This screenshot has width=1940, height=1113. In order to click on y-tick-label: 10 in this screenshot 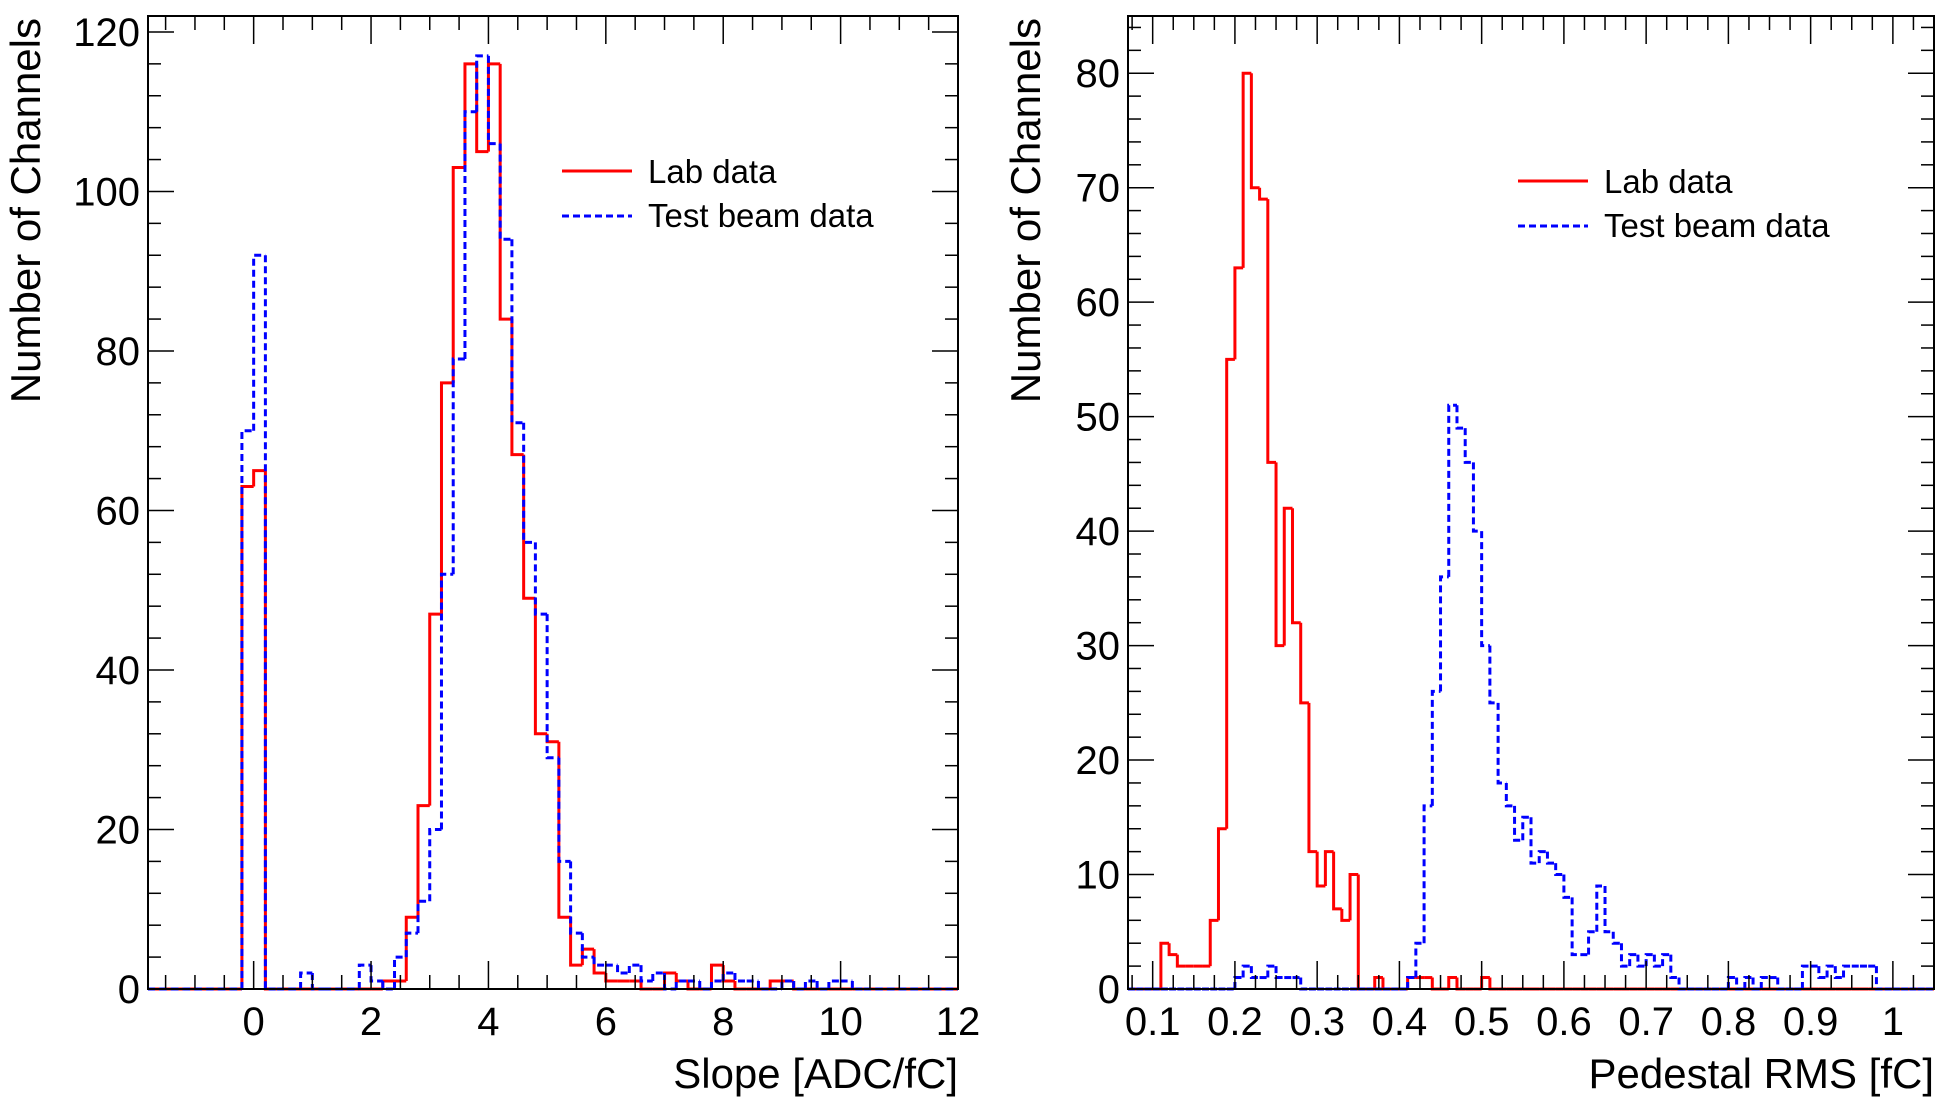, I will do `click(1098, 876)`.